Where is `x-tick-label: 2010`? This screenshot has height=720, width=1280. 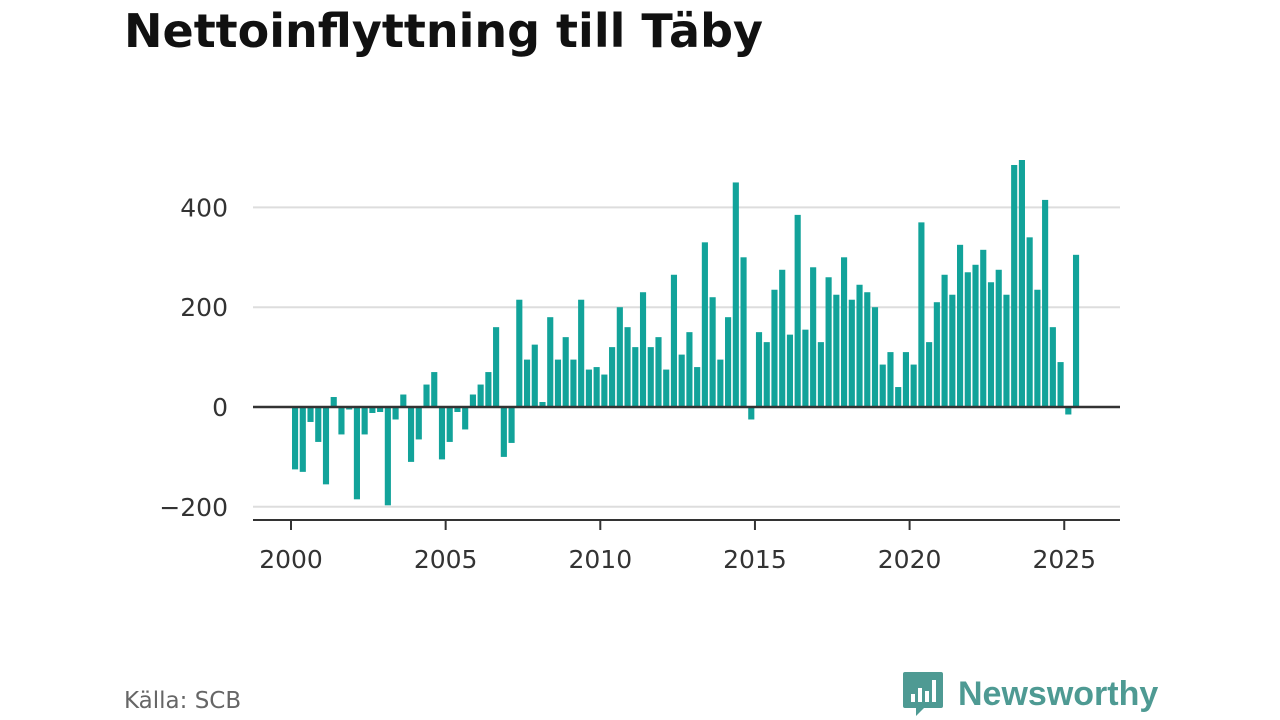
x-tick-label: 2010 is located at coordinates (600, 559).